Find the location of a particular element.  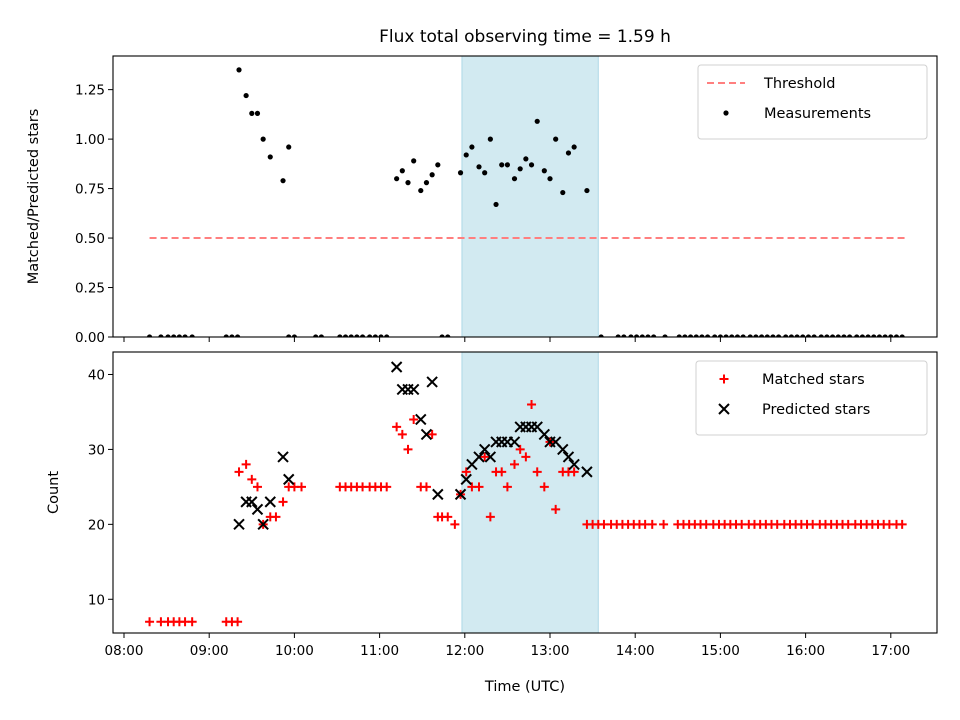

y-tick-label: 20 is located at coordinates (96, 525).